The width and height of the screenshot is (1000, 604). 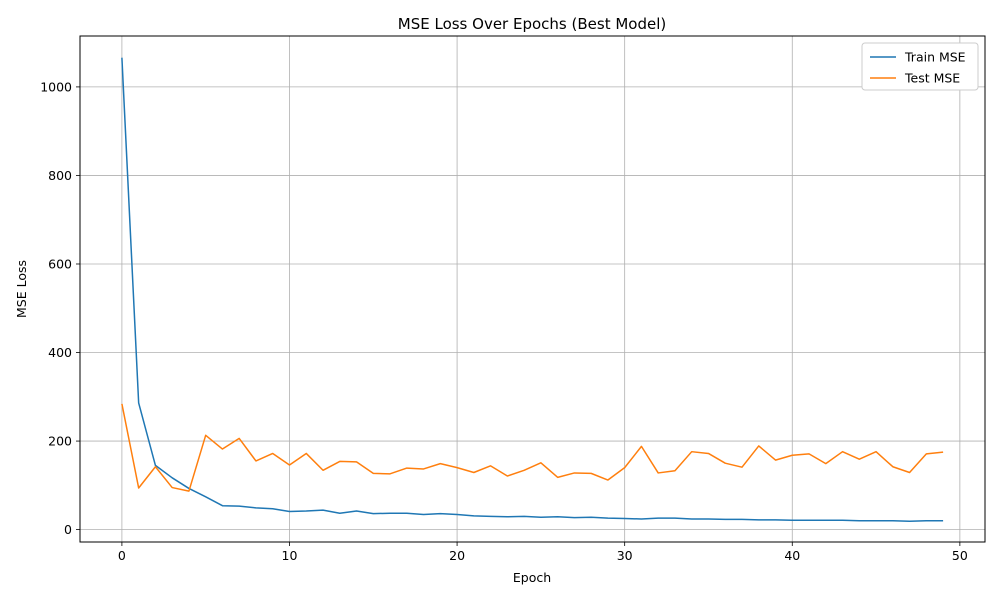 I want to click on x-tick-label: 30, so click(x=625, y=555).